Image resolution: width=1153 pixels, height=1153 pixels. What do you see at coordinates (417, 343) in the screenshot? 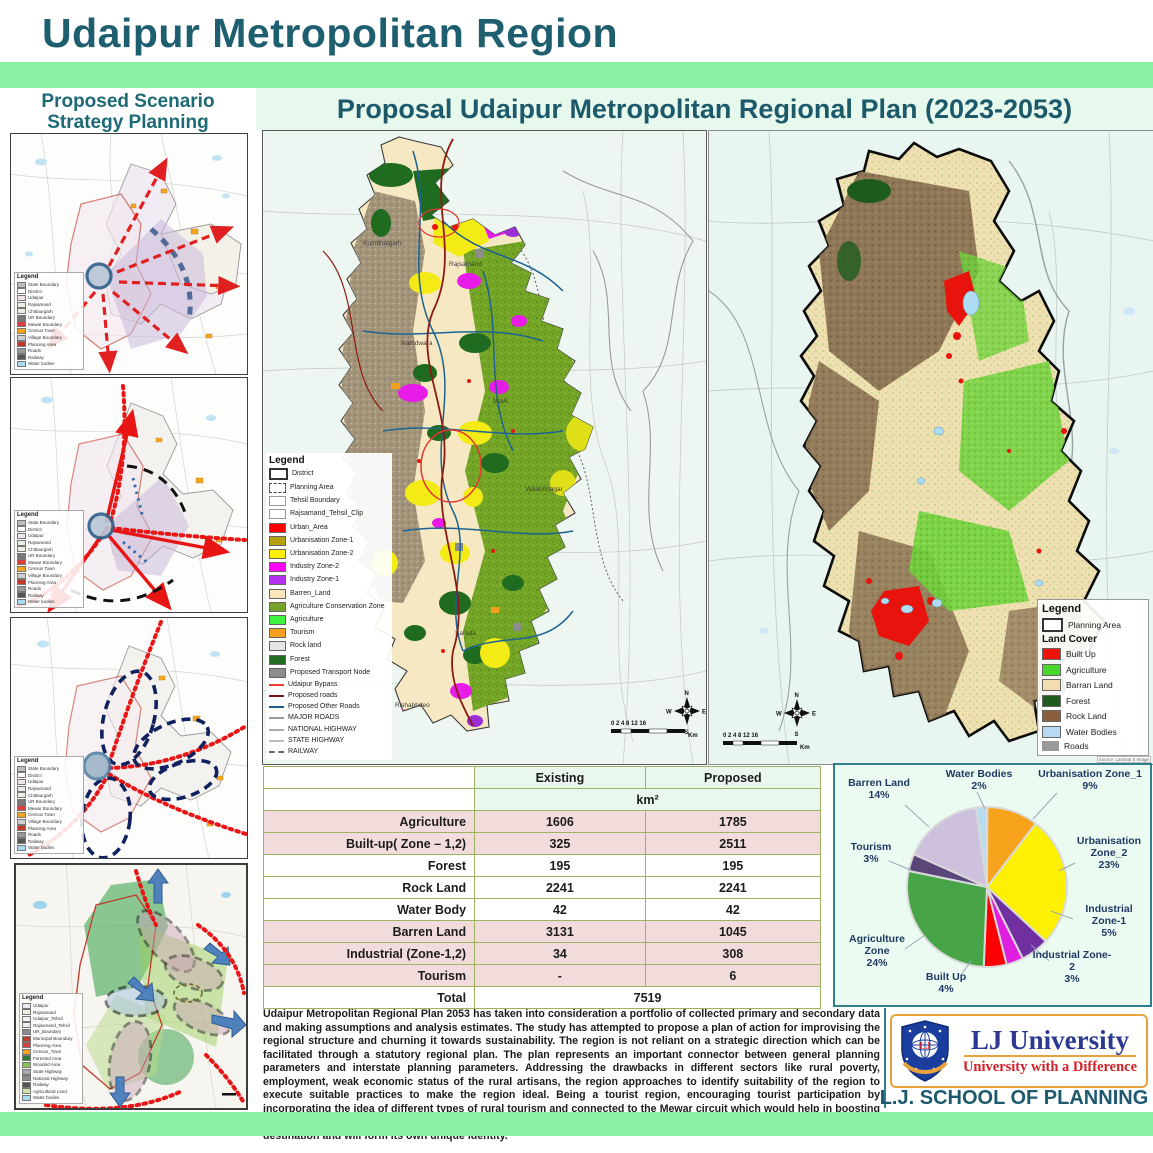
I see `city-label: Nathdwara` at bounding box center [417, 343].